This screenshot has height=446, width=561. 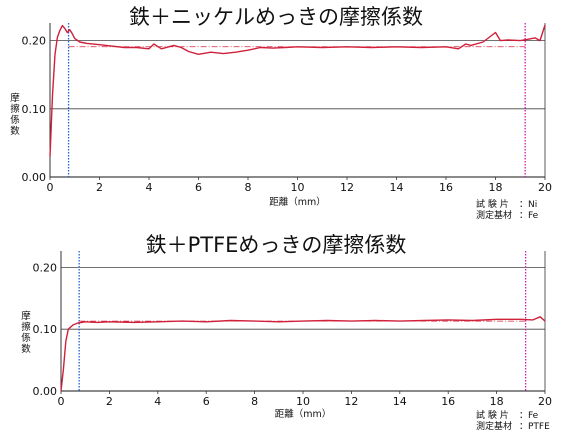 What do you see at coordinates (539, 427) in the screenshot?
I see `info-value: PTFE` at bounding box center [539, 427].